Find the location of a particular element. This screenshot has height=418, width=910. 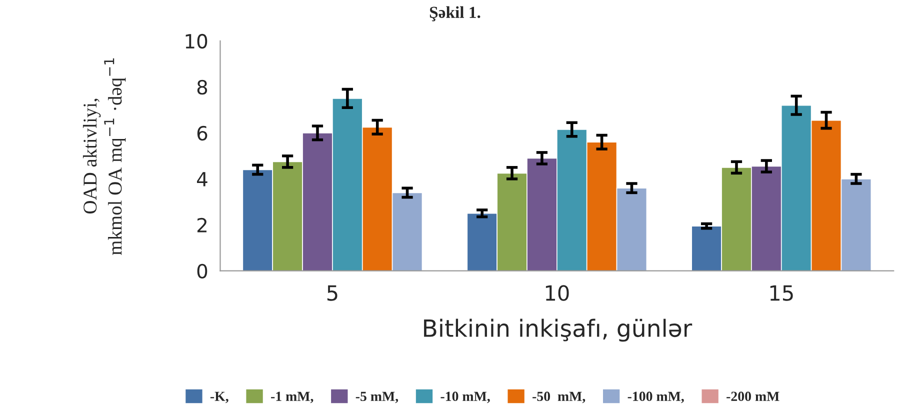

y-tick-label: 0 is located at coordinates (202, 271).